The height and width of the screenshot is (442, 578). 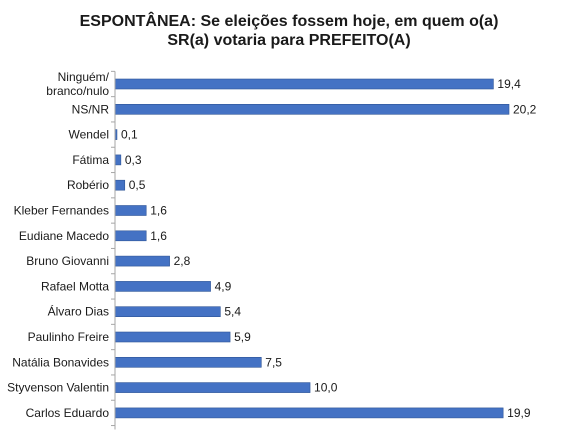 I want to click on category-label: Álvaro Dias, so click(x=78, y=311).